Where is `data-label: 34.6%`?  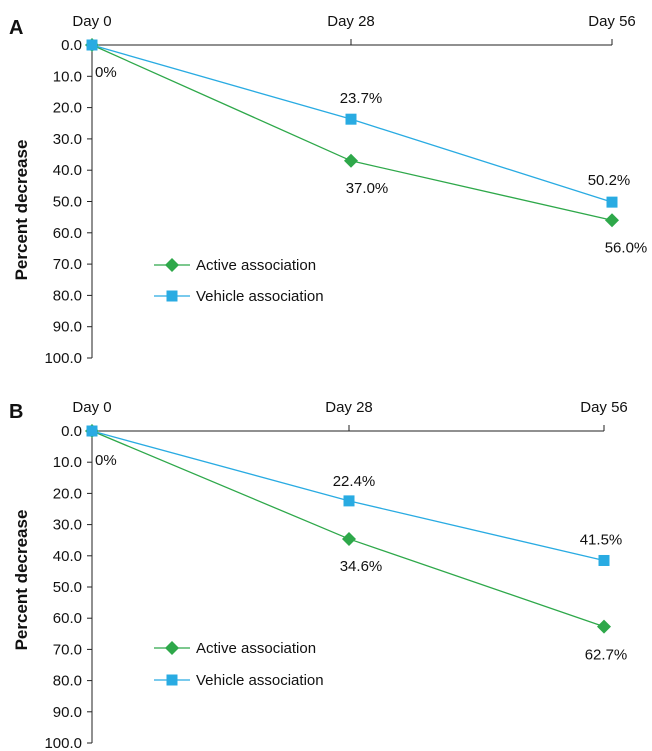
data-label: 34.6% is located at coordinates (361, 566).